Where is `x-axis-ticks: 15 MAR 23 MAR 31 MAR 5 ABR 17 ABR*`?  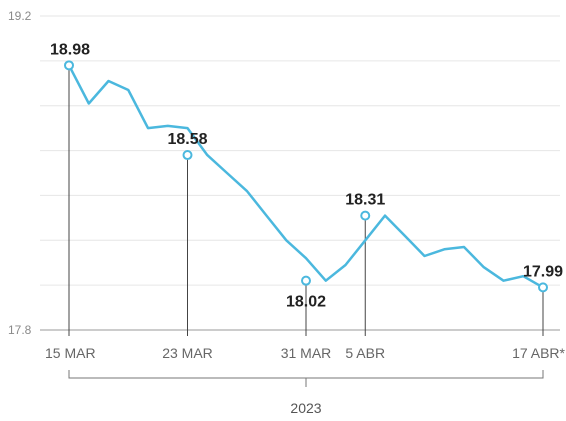 x-axis-ticks: 15 MAR 23 MAR 31 MAR 5 ABR 17 ABR* is located at coordinates (305, 353).